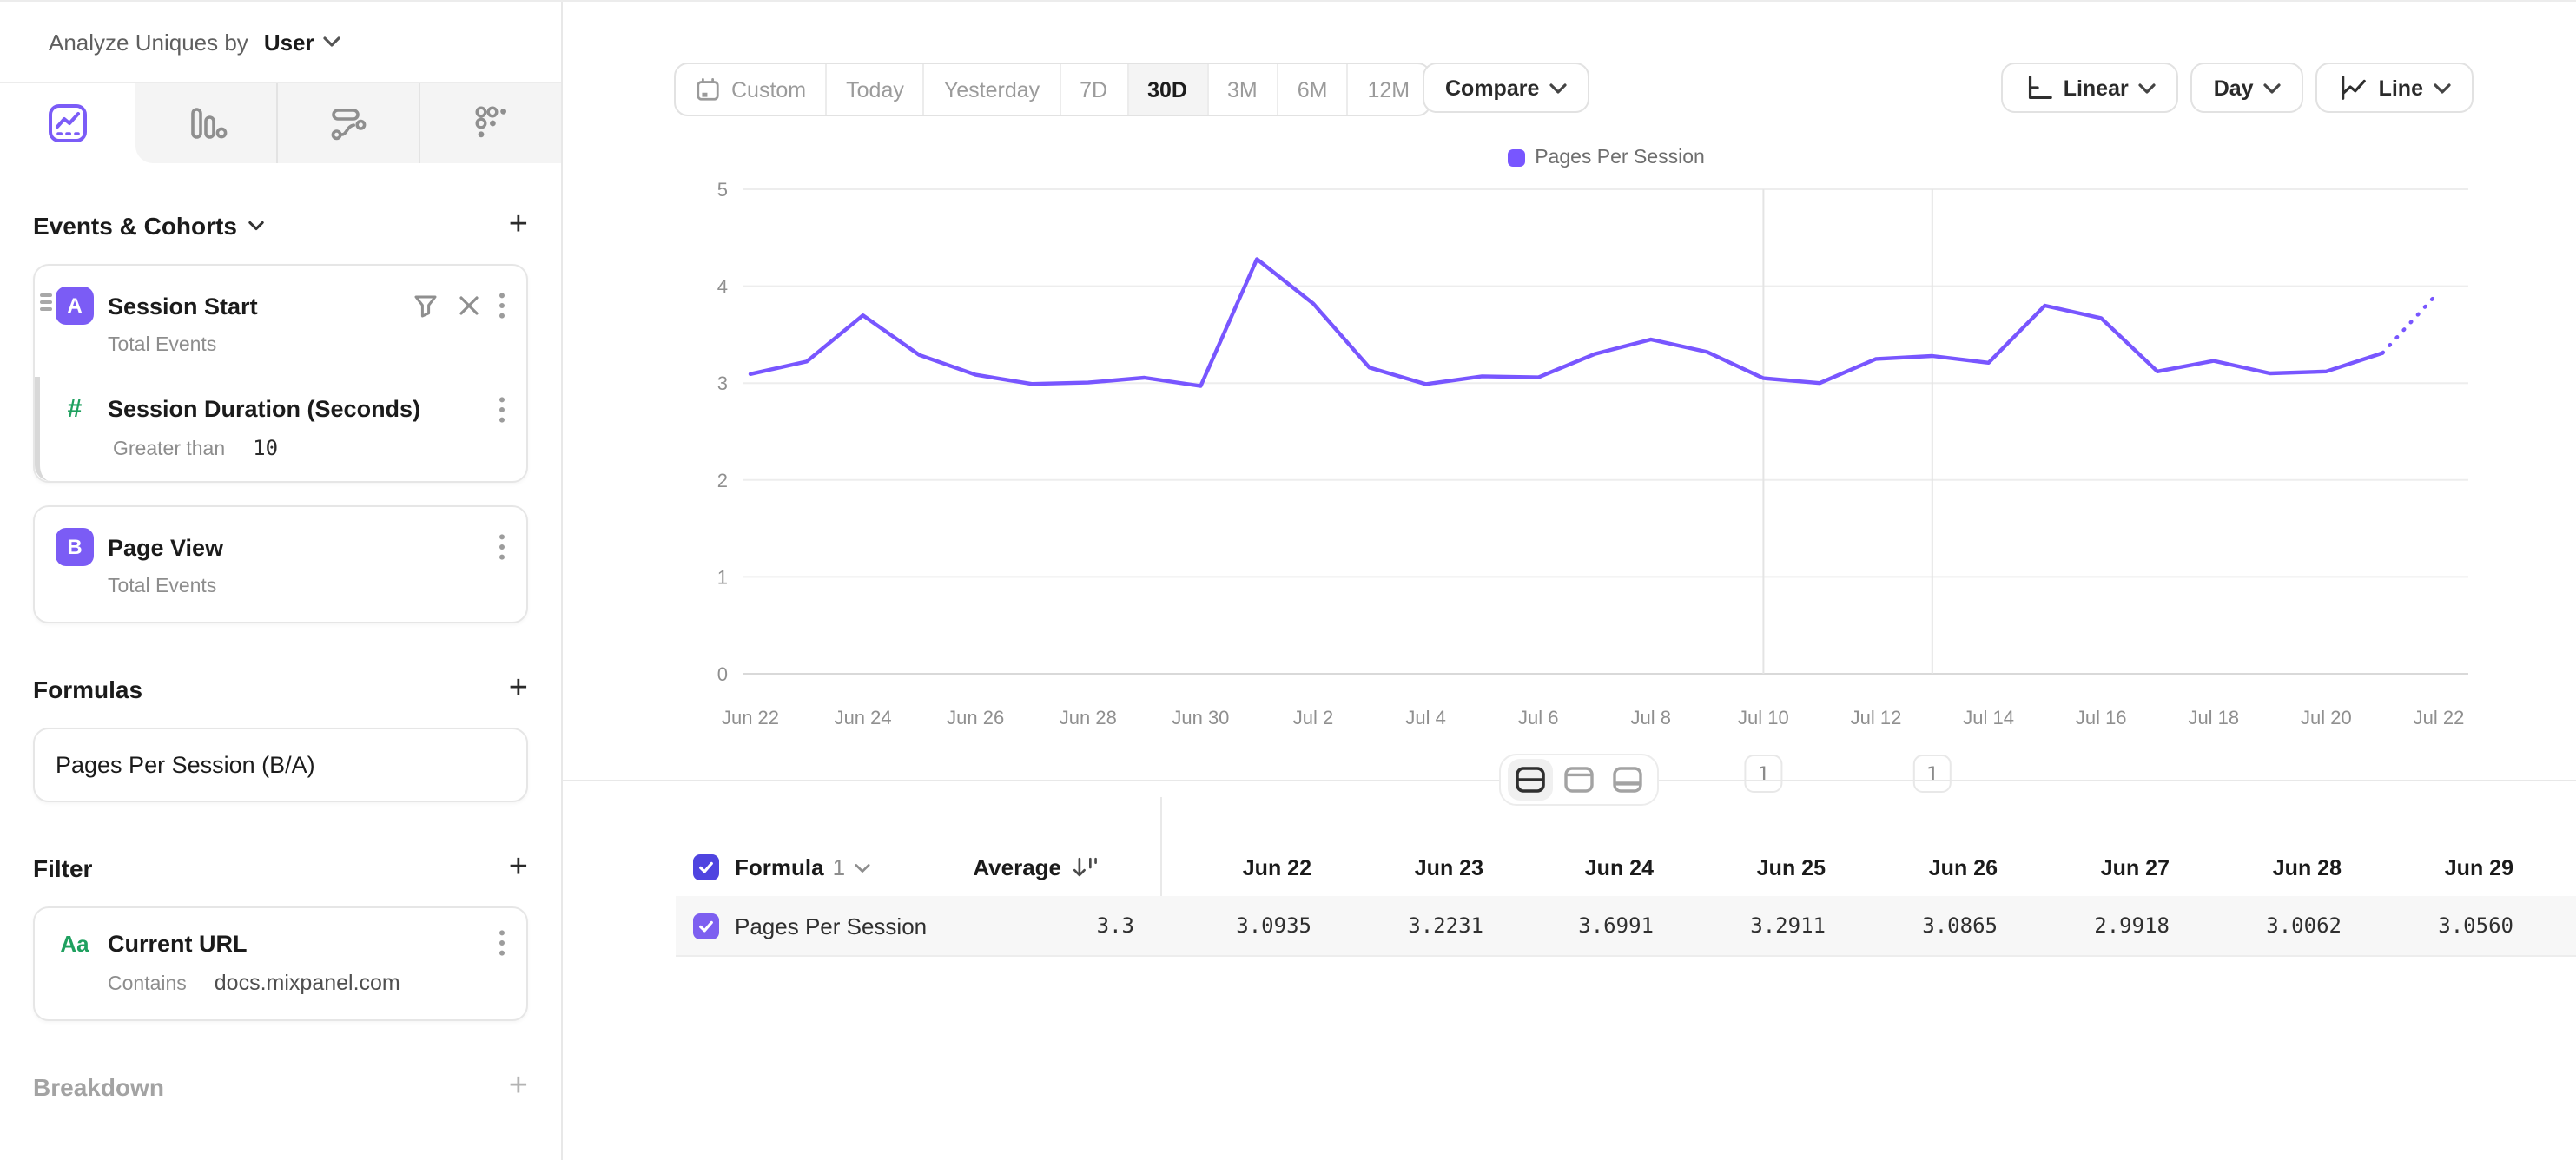  What do you see at coordinates (75, 547) in the screenshot?
I see `event-letter-badge: B` at bounding box center [75, 547].